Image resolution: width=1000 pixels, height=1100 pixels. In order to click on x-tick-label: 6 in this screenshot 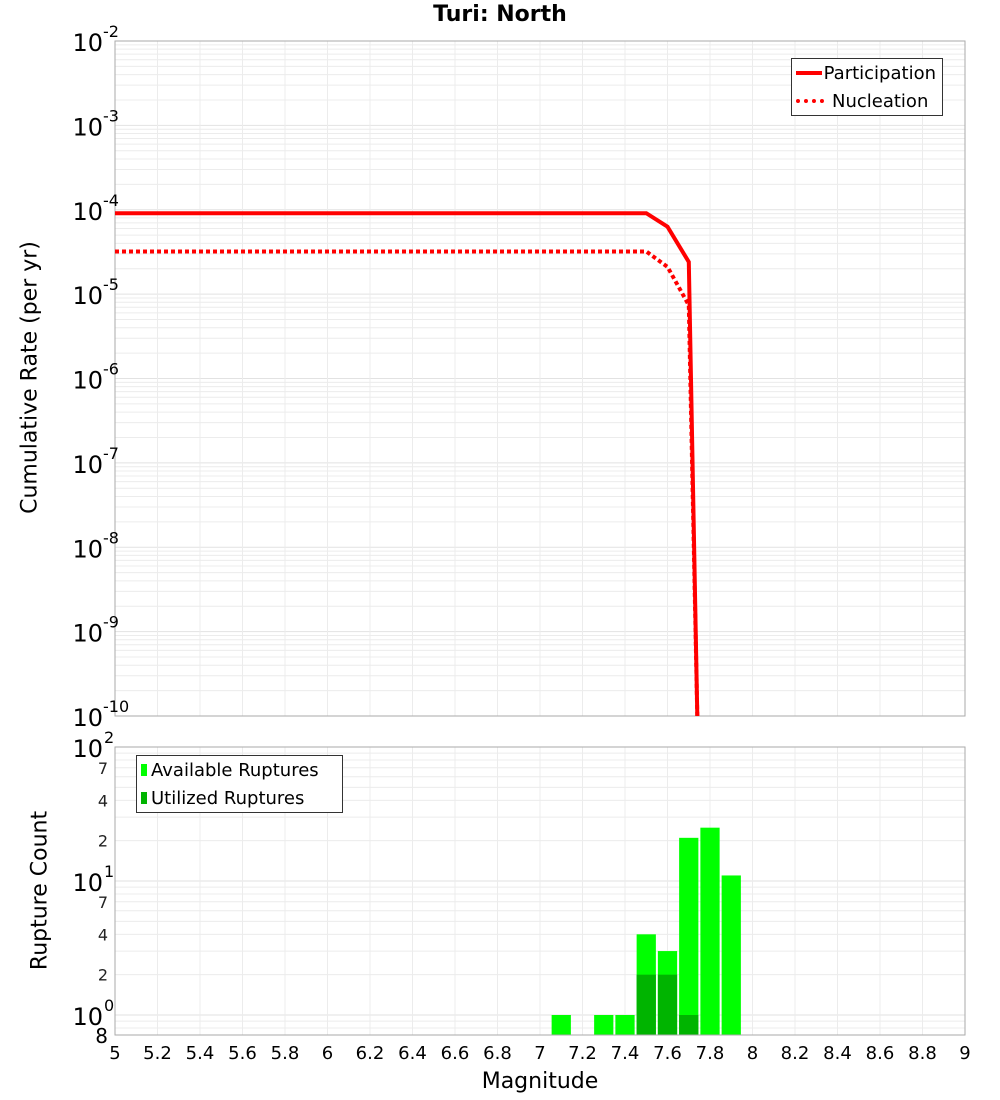, I will do `click(327, 1053)`.